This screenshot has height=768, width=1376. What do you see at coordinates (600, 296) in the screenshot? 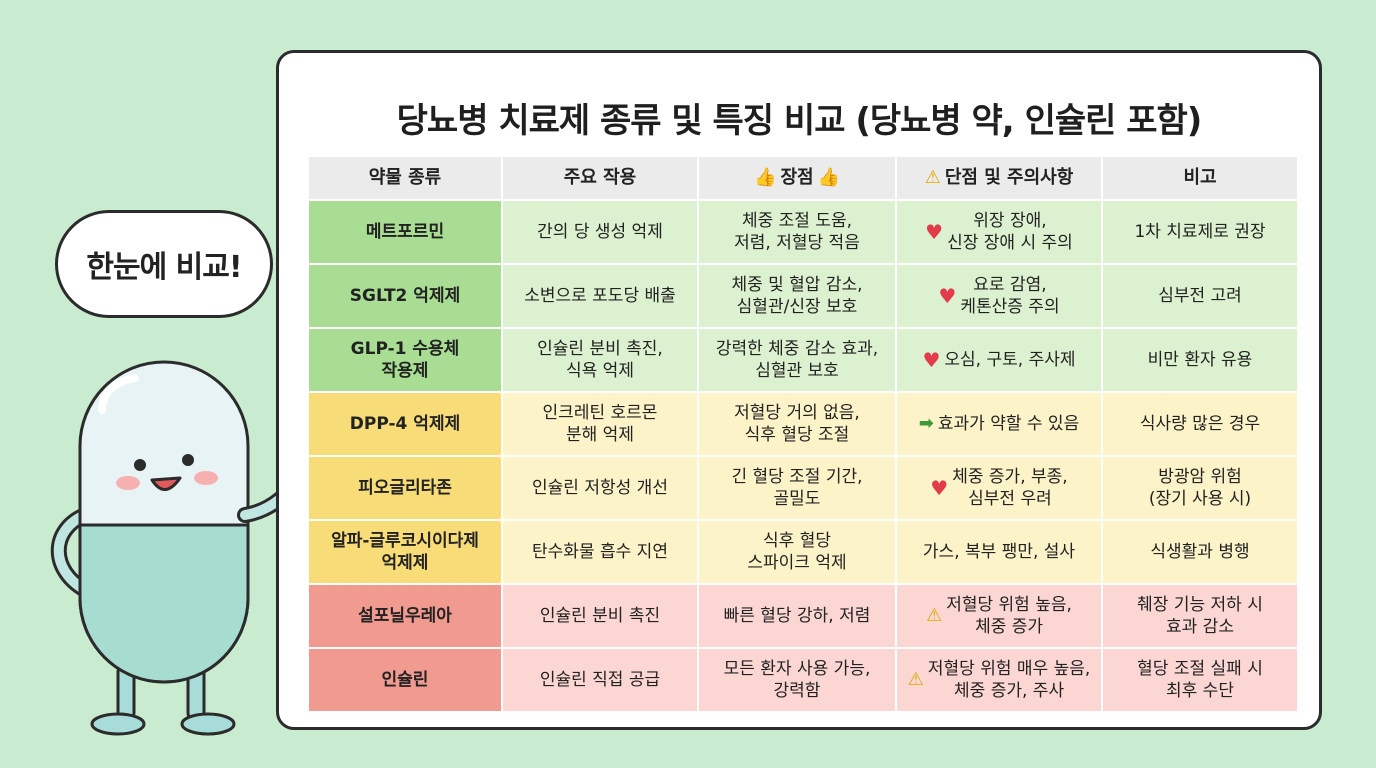
I see `table-row-action: 소변으로 포도당 배출` at bounding box center [600, 296].